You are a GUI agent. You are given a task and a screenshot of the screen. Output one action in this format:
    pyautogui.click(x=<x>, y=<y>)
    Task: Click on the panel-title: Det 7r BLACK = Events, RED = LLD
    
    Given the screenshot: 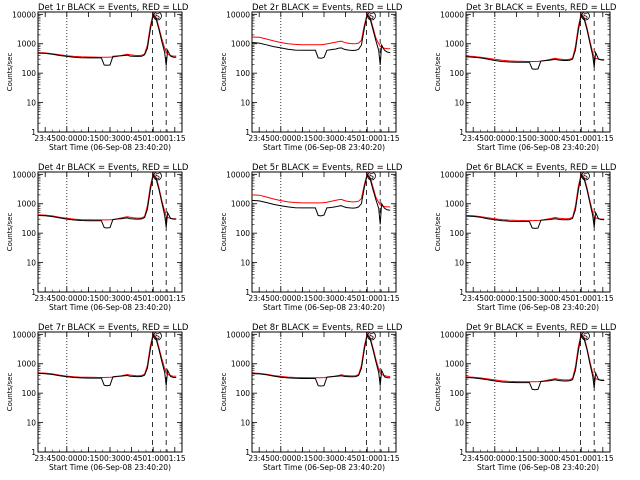 What is the action you would take?
    pyautogui.click(x=113, y=328)
    